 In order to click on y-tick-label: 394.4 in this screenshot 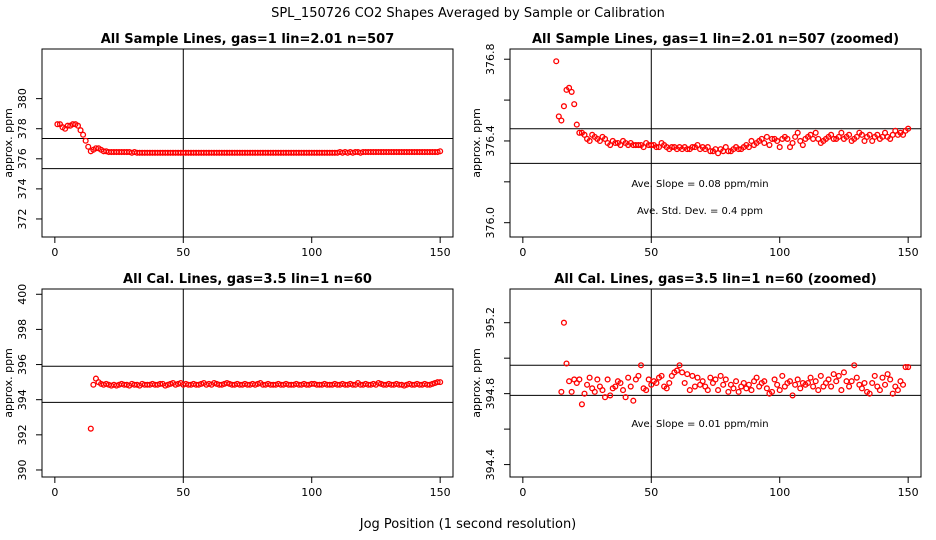, I will do `click(490, 465)`.